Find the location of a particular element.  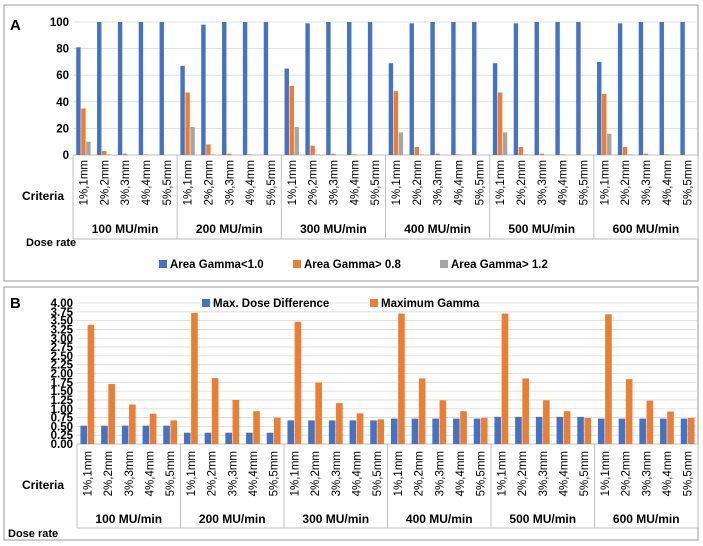

panel-a-letter: A is located at coordinates (15, 25).